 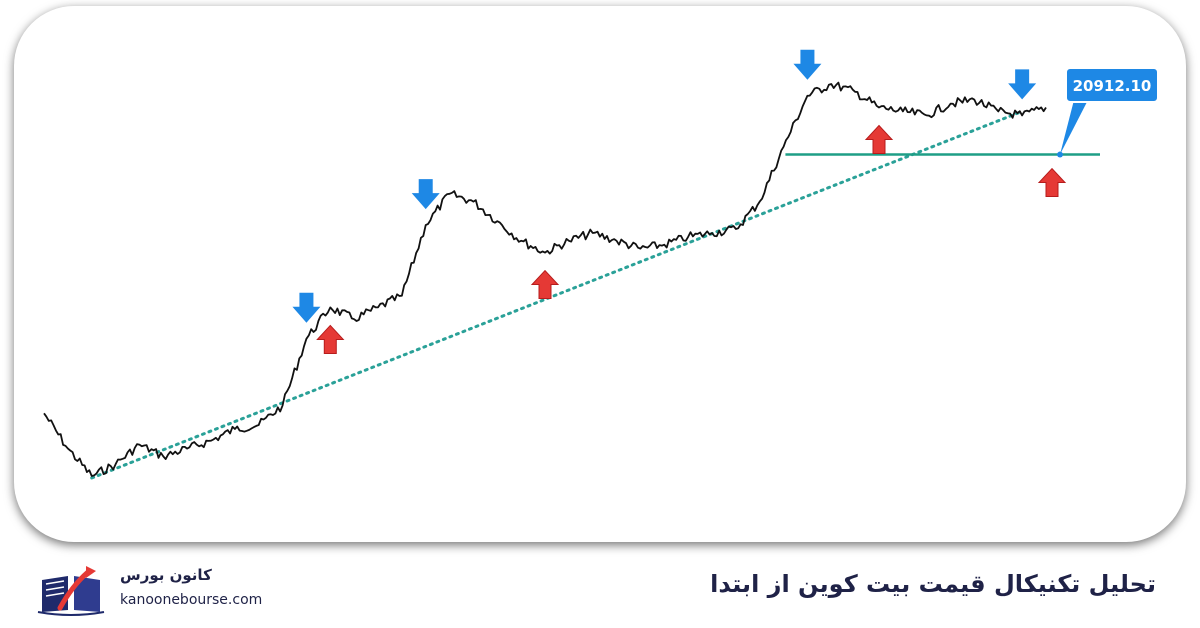 What do you see at coordinates (166, 575) in the screenshot?
I see `brand-name: کانون بورس` at bounding box center [166, 575].